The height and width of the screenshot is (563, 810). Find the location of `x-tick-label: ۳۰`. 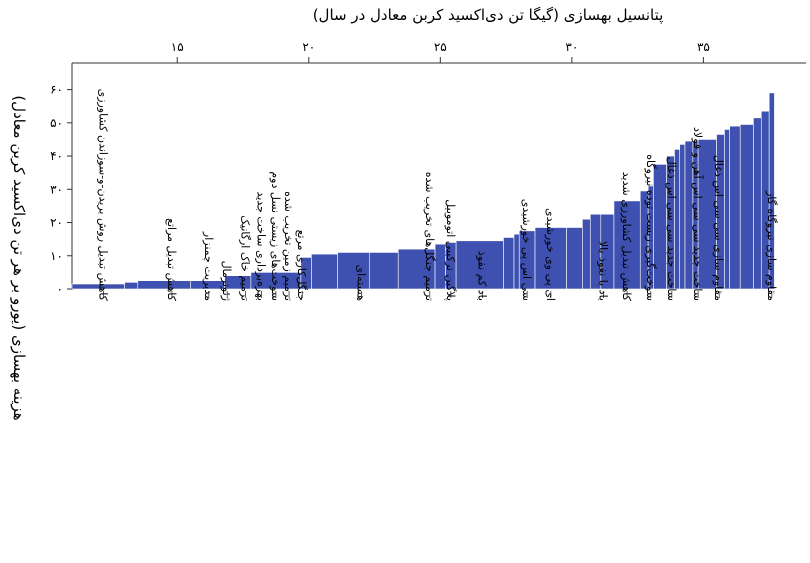

x-tick-label: ۳۰ is located at coordinates (571, 47).